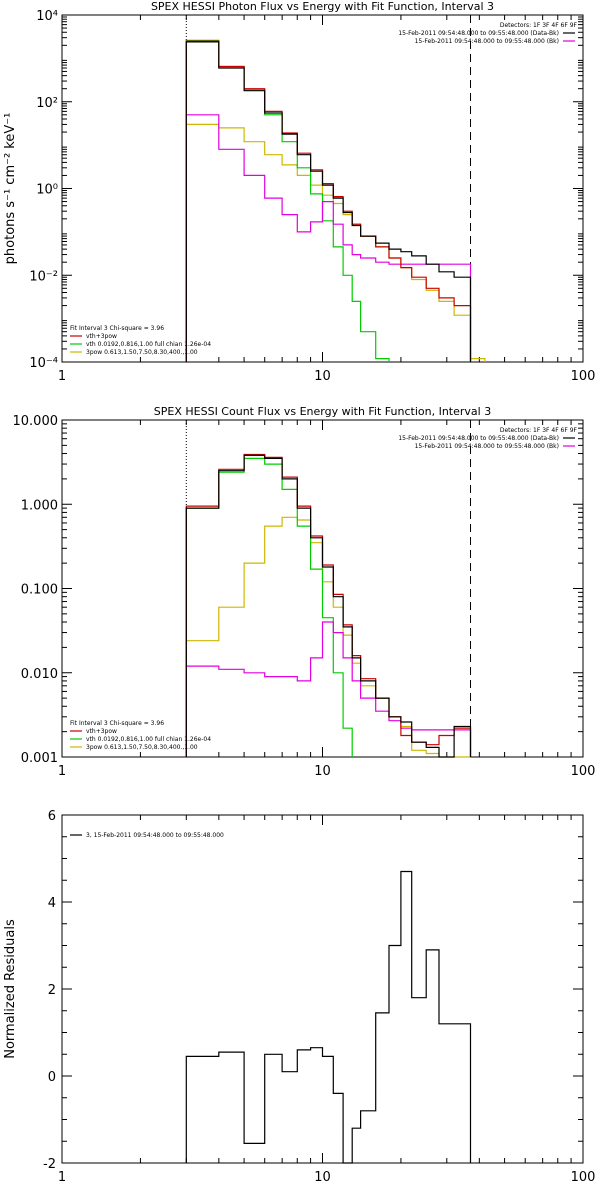 This screenshot has width=600, height=1200. What do you see at coordinates (47, 103) in the screenshot?
I see `y-tick-label: 10²` at bounding box center [47, 103].